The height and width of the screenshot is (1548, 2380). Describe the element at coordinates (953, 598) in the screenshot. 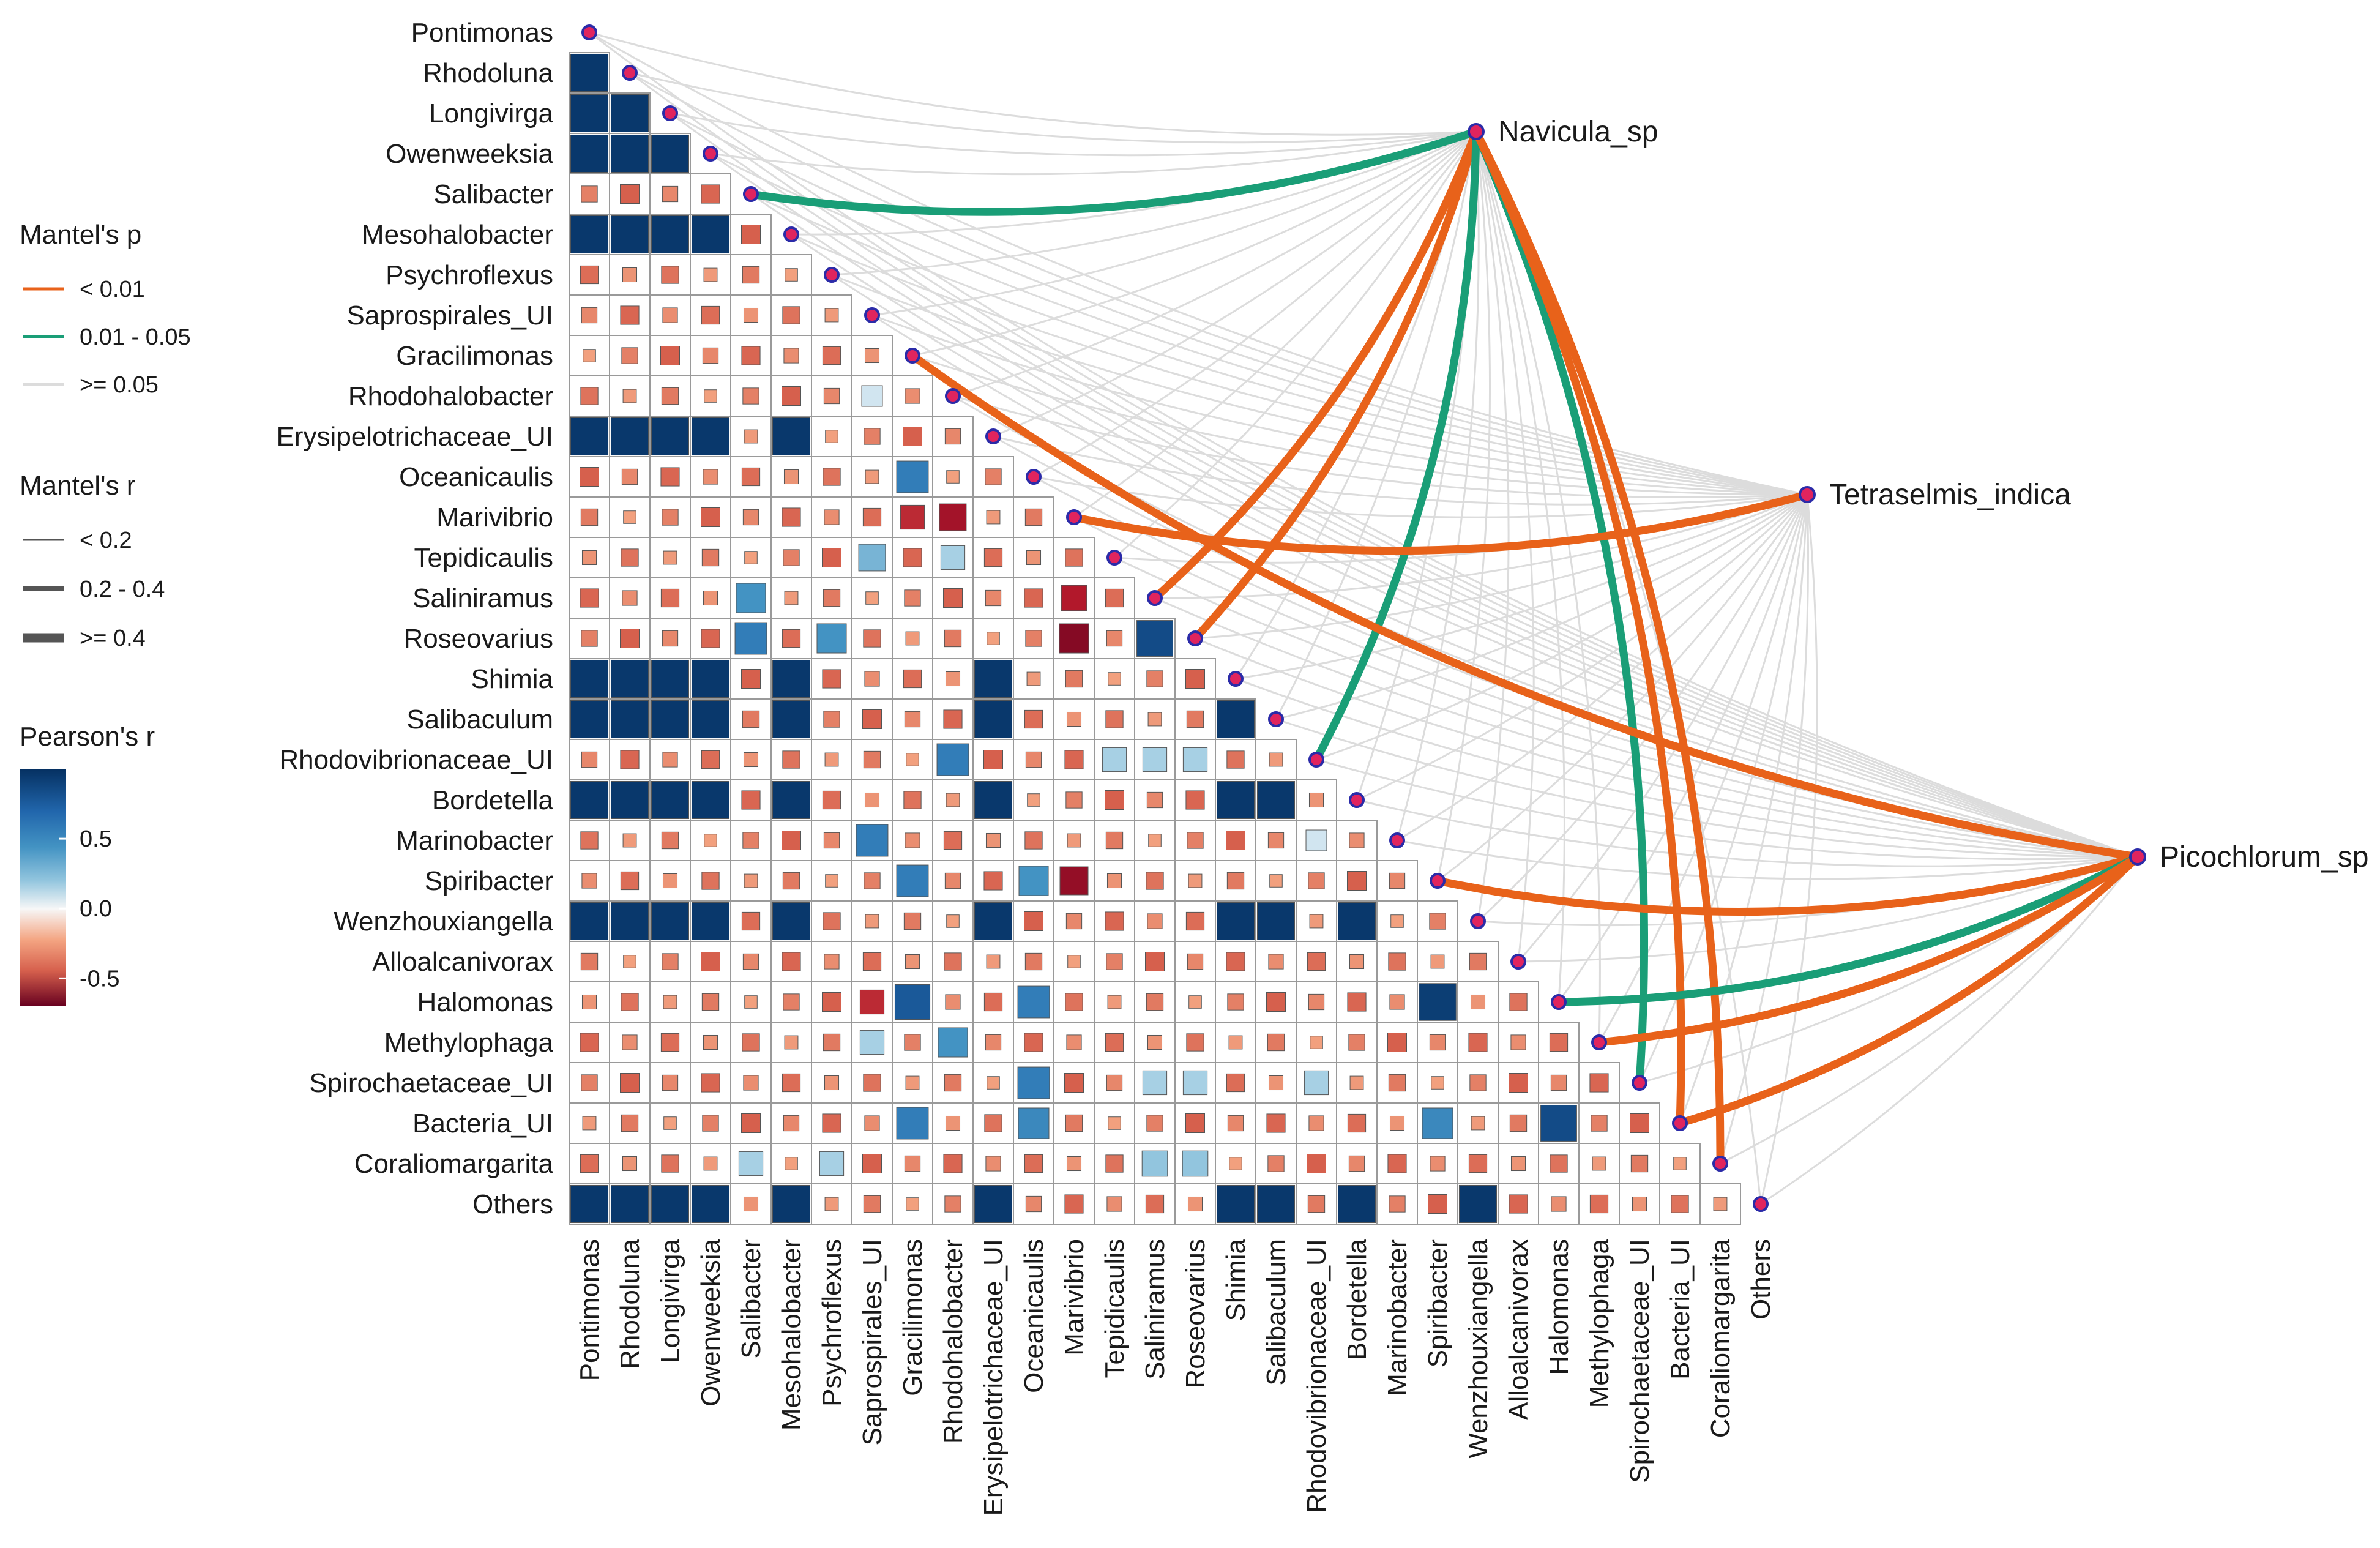

I see `corr-mark-saliniramus-rhodohalobacter` at that location.